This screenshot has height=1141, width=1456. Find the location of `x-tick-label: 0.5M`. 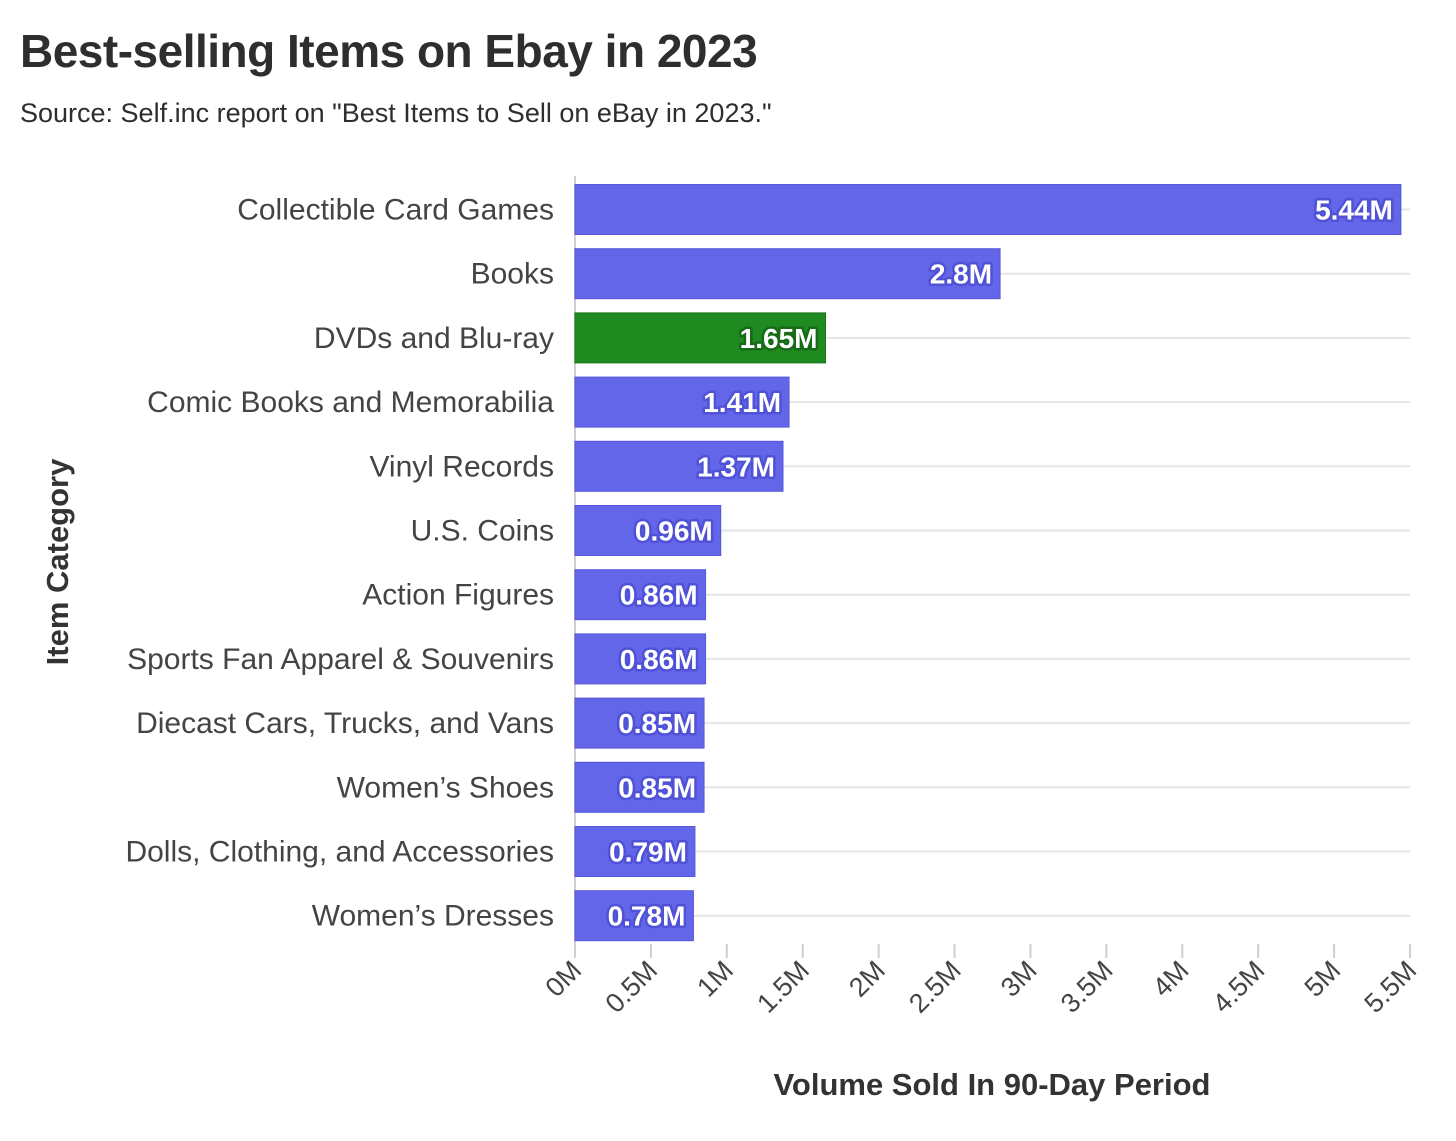

x-tick-label: 0.5M is located at coordinates (631, 987).